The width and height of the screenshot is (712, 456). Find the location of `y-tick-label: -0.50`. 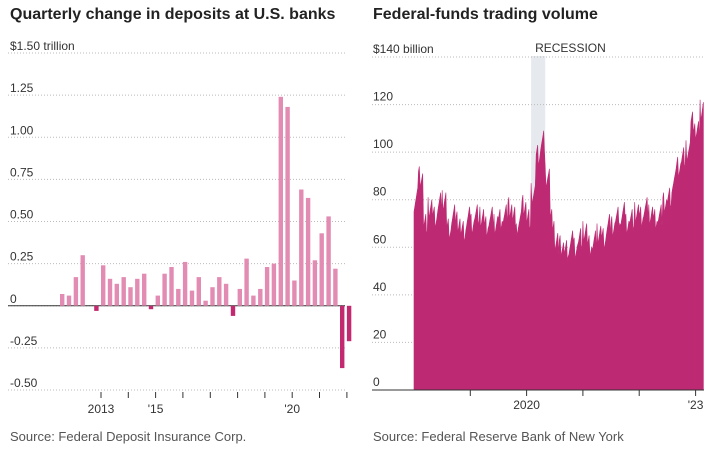

y-tick-label: -0.50 is located at coordinates (24, 383).